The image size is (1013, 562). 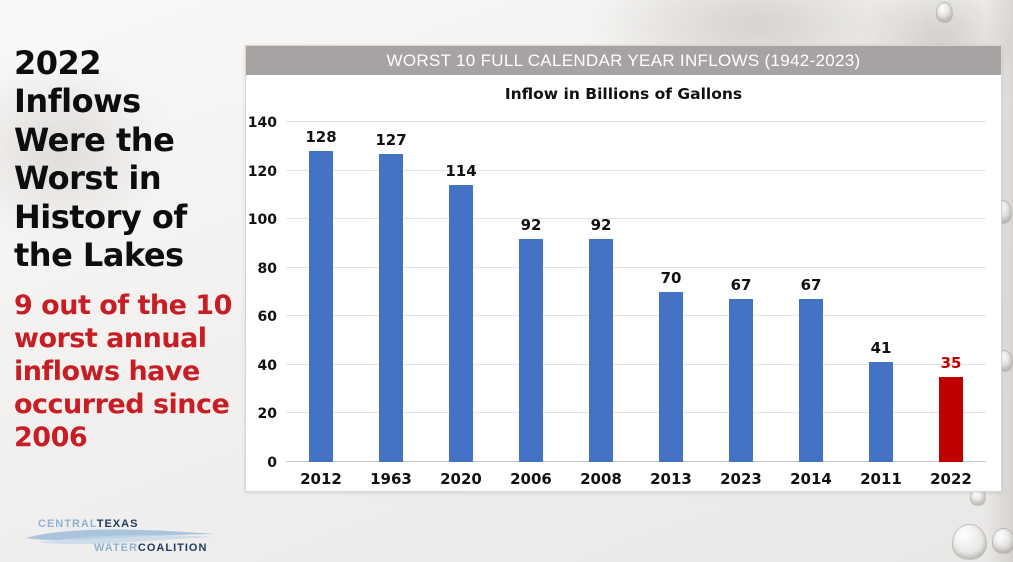 What do you see at coordinates (951, 305) in the screenshot?
I see `bar-column-2022: 35 2022` at bounding box center [951, 305].